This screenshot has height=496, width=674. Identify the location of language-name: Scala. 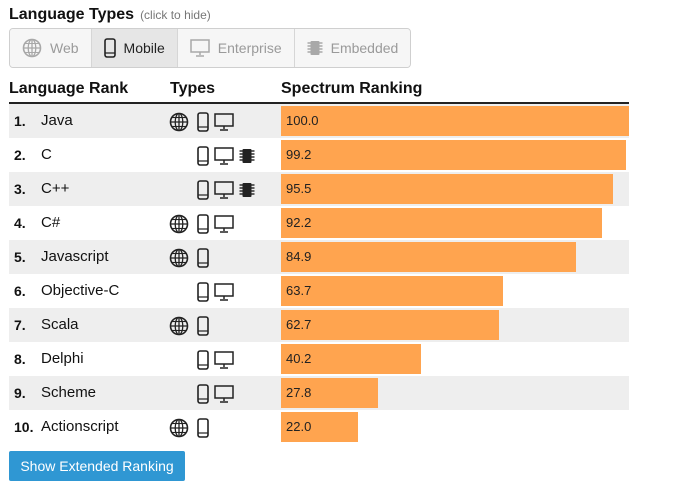
(60, 324).